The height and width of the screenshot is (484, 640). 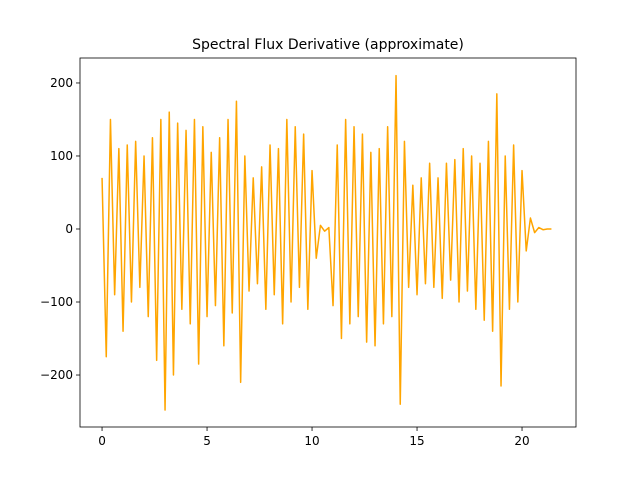 I want to click on y-tick-label: 0, so click(x=69, y=229).